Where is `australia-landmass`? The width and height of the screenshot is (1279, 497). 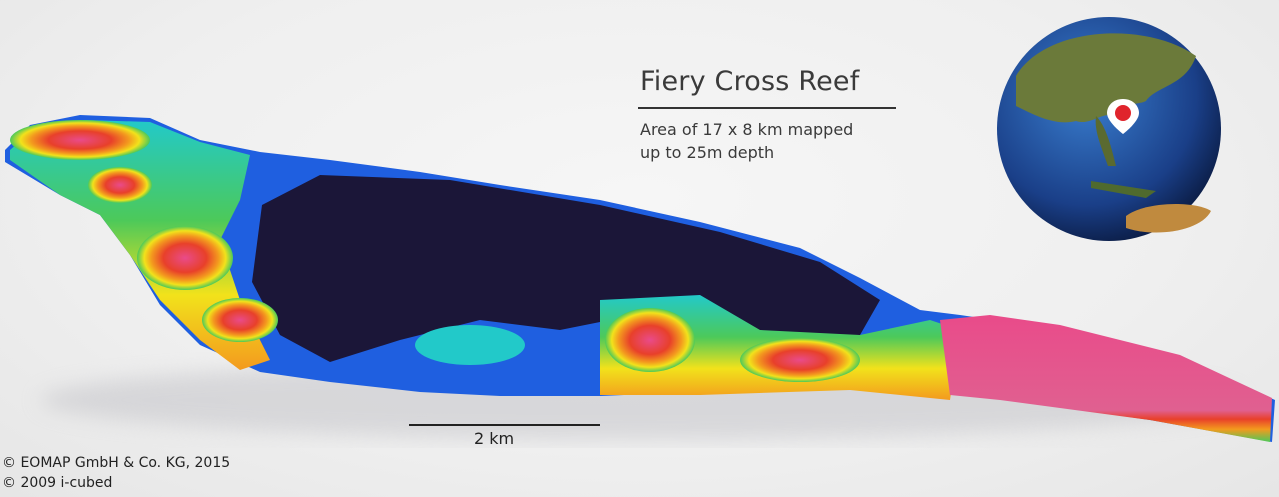
australia-landmass is located at coordinates (1168, 218).